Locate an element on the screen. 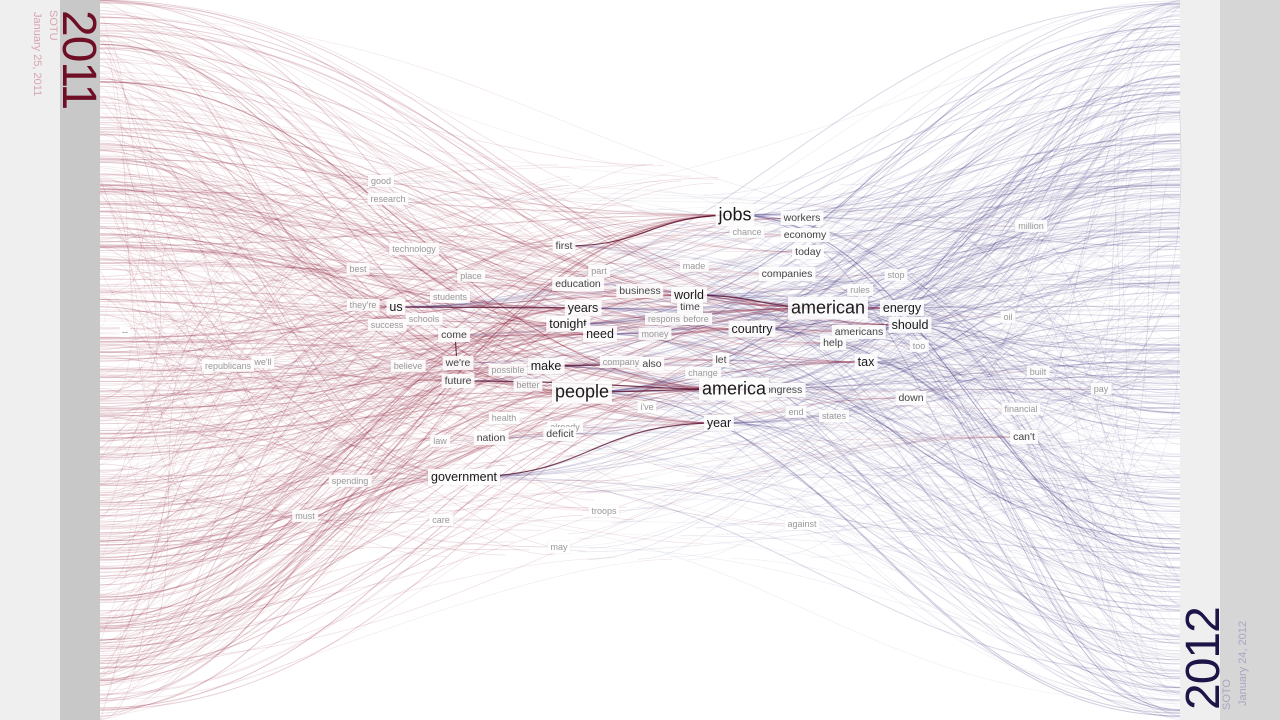 The image size is (1280, 720). word-label: government is located at coordinates (464, 477).